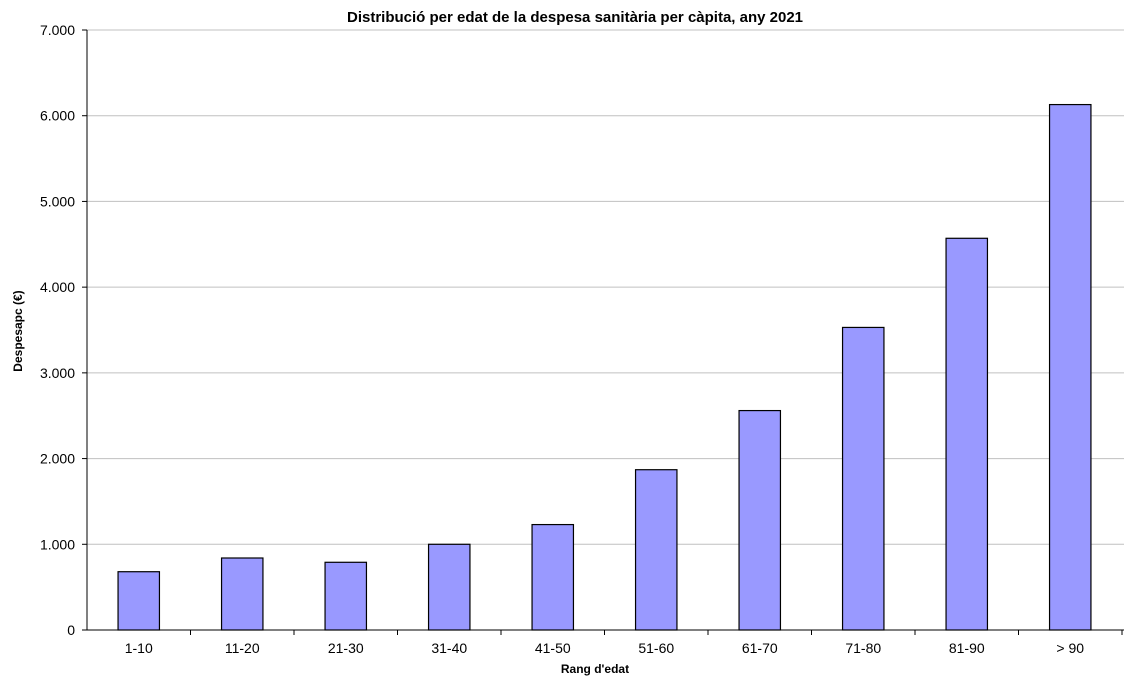 The width and height of the screenshot is (1124, 678). What do you see at coordinates (595, 669) in the screenshot?
I see `x-axis-label: Rang d'edat` at bounding box center [595, 669].